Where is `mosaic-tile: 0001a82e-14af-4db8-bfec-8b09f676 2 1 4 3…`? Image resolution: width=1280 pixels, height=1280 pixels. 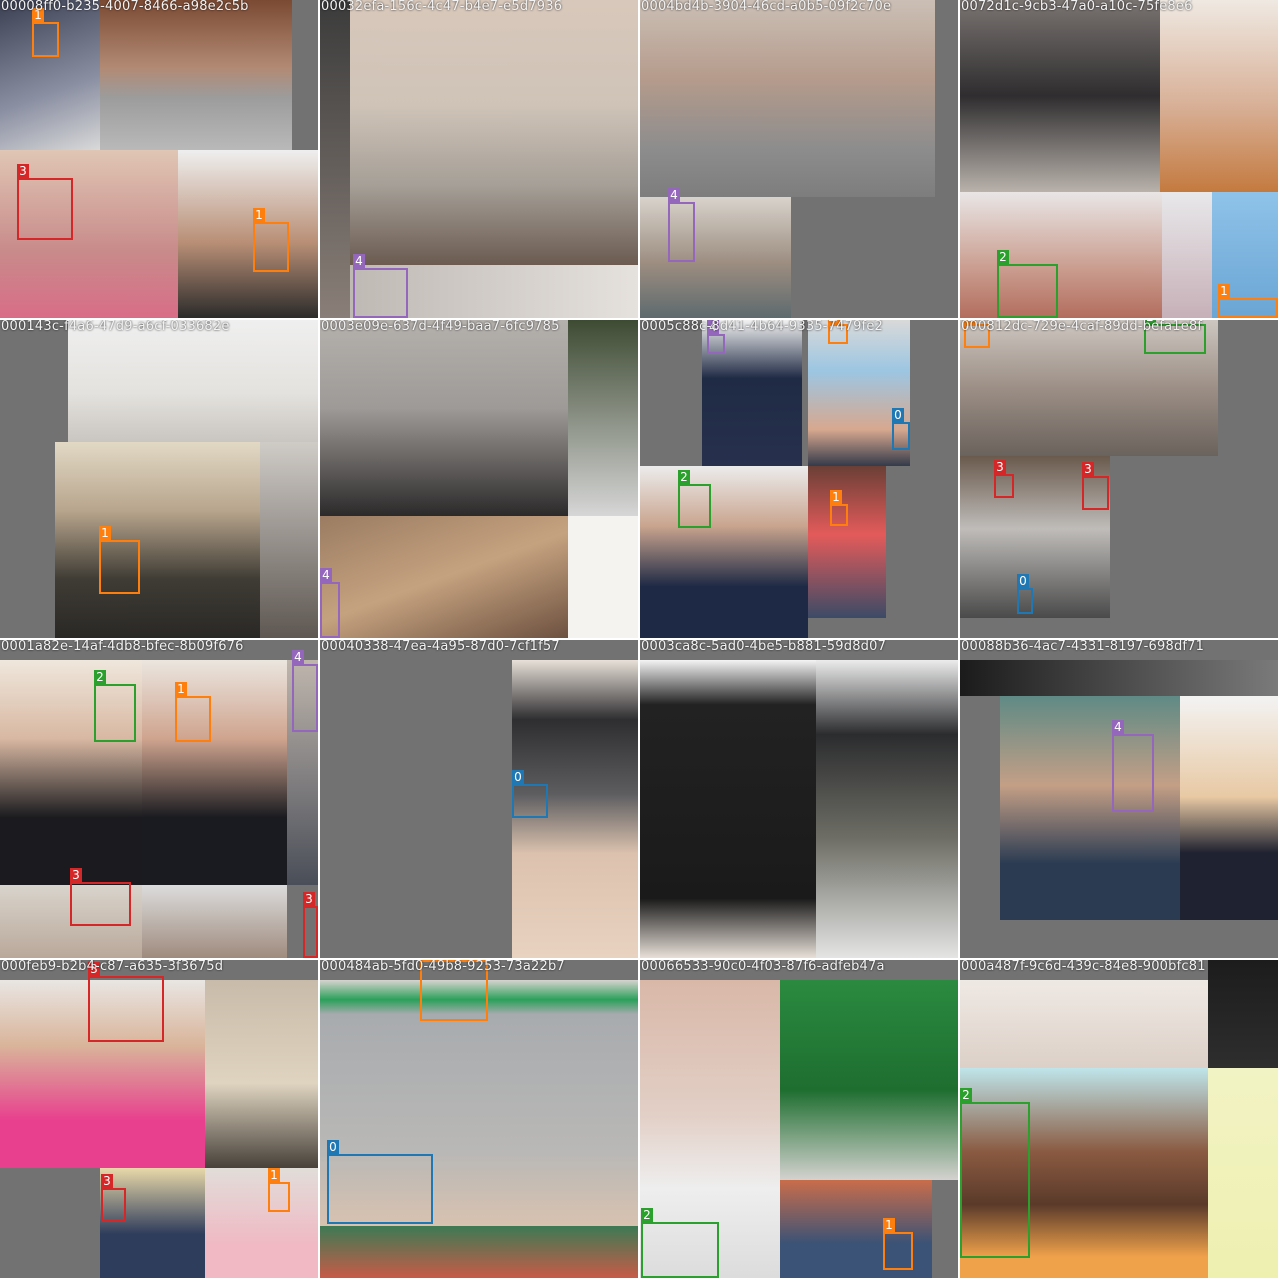 mosaic-tile: 0001a82e-14af-4db8-bfec-8b09f676 2 1 4 3… is located at coordinates (159, 799).